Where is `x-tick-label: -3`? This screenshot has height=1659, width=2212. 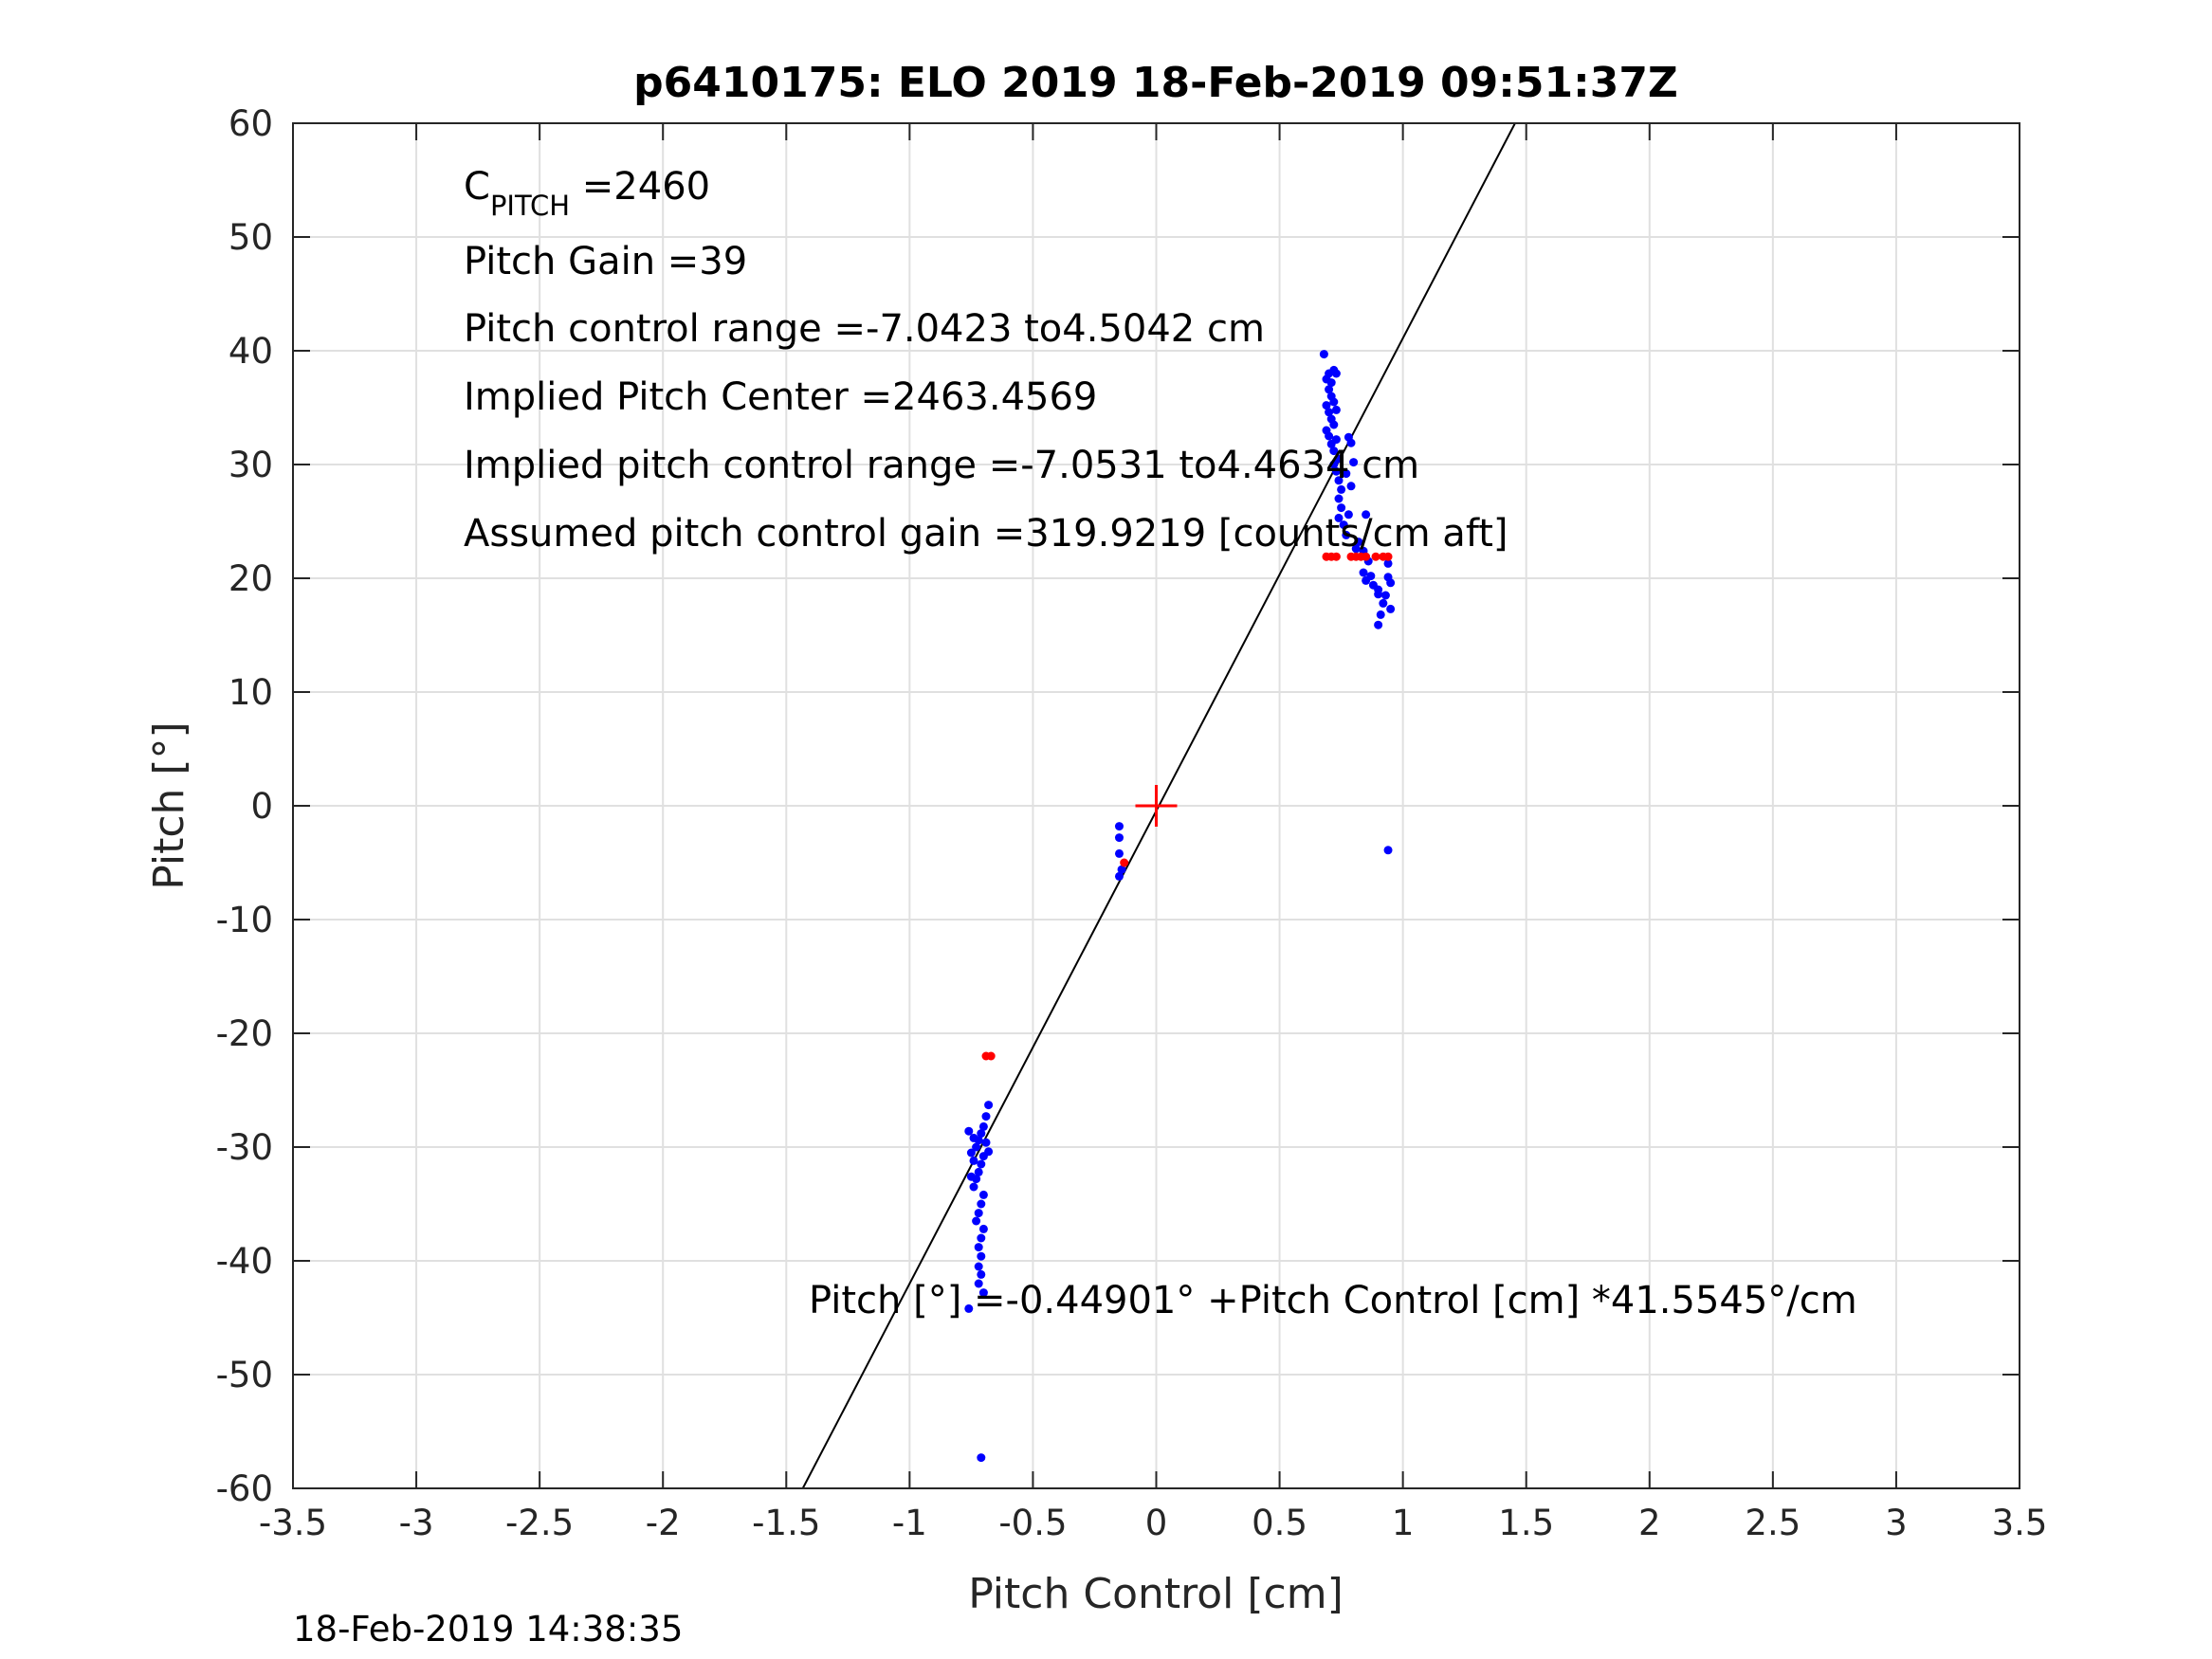
x-tick-label: -3 is located at coordinates (416, 1523).